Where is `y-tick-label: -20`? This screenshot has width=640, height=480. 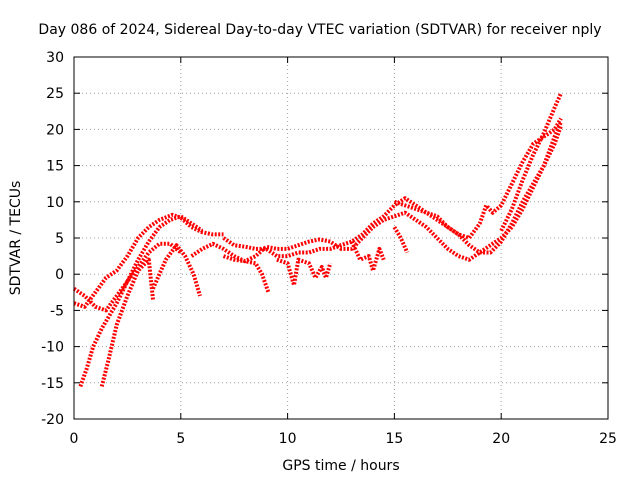 y-tick-label: -20 is located at coordinates (52, 420).